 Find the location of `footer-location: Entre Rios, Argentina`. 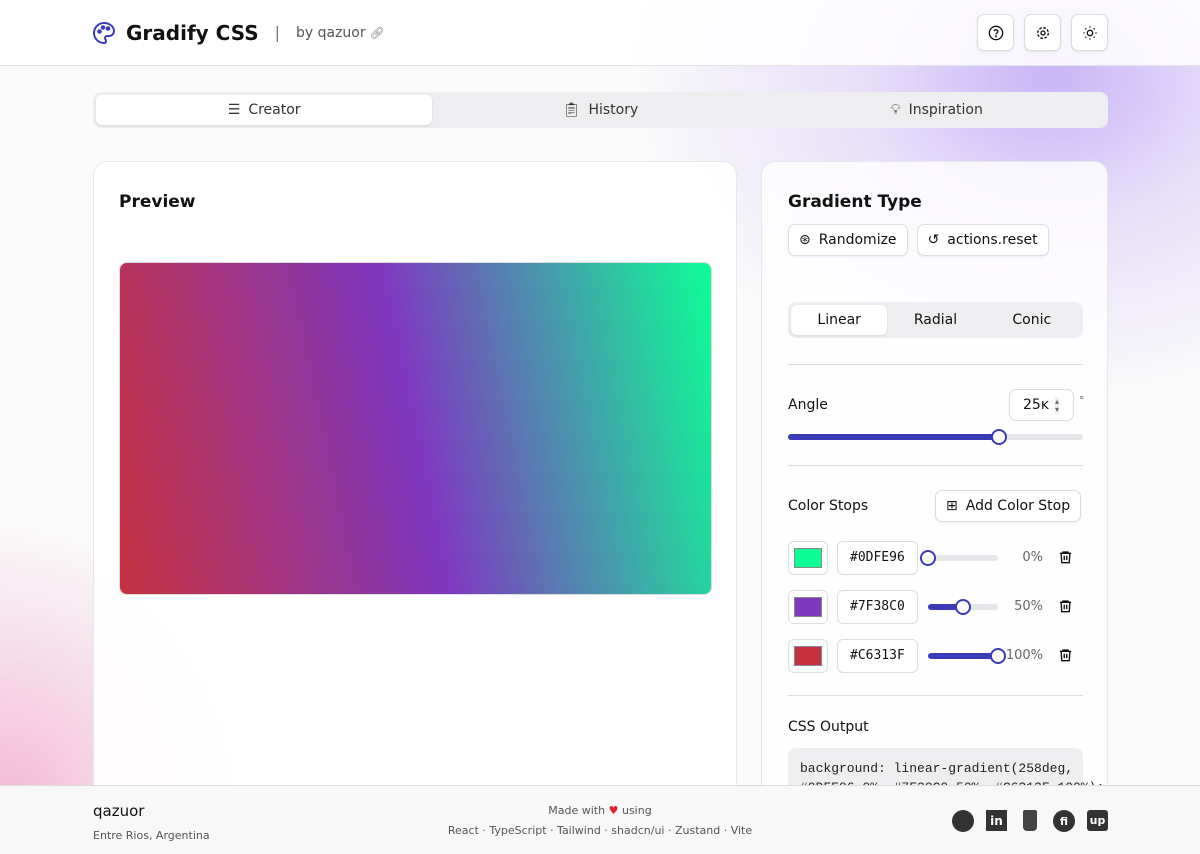

footer-location: Entre Rios, Argentina is located at coordinates (151, 835).